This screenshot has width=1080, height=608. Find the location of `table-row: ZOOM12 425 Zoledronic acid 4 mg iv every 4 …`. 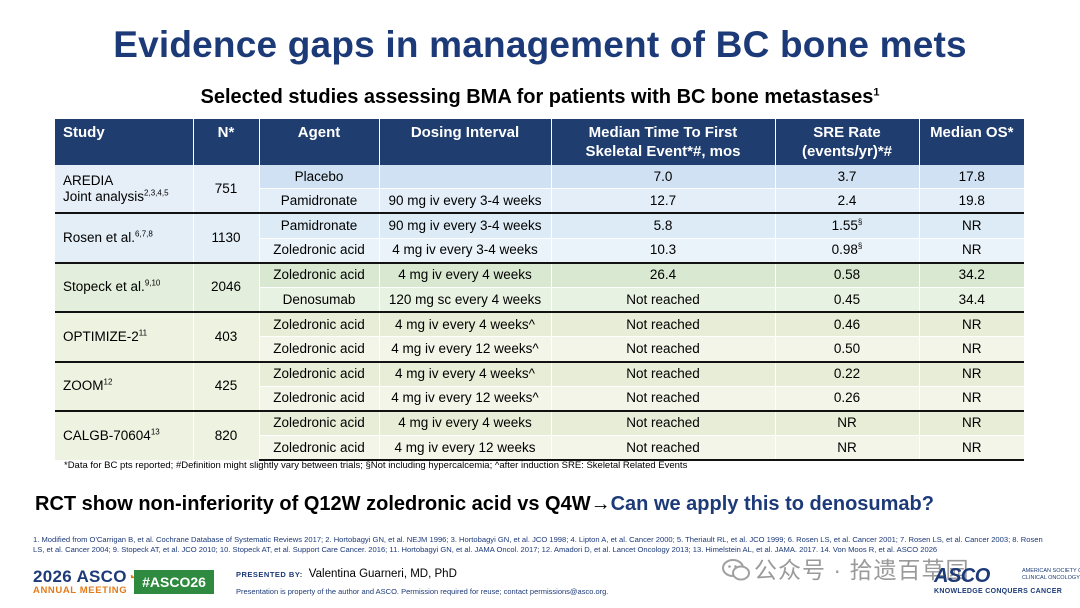

table-row: ZOOM12 425 Zoledronic acid 4 mg iv every 4 … is located at coordinates (539, 386).